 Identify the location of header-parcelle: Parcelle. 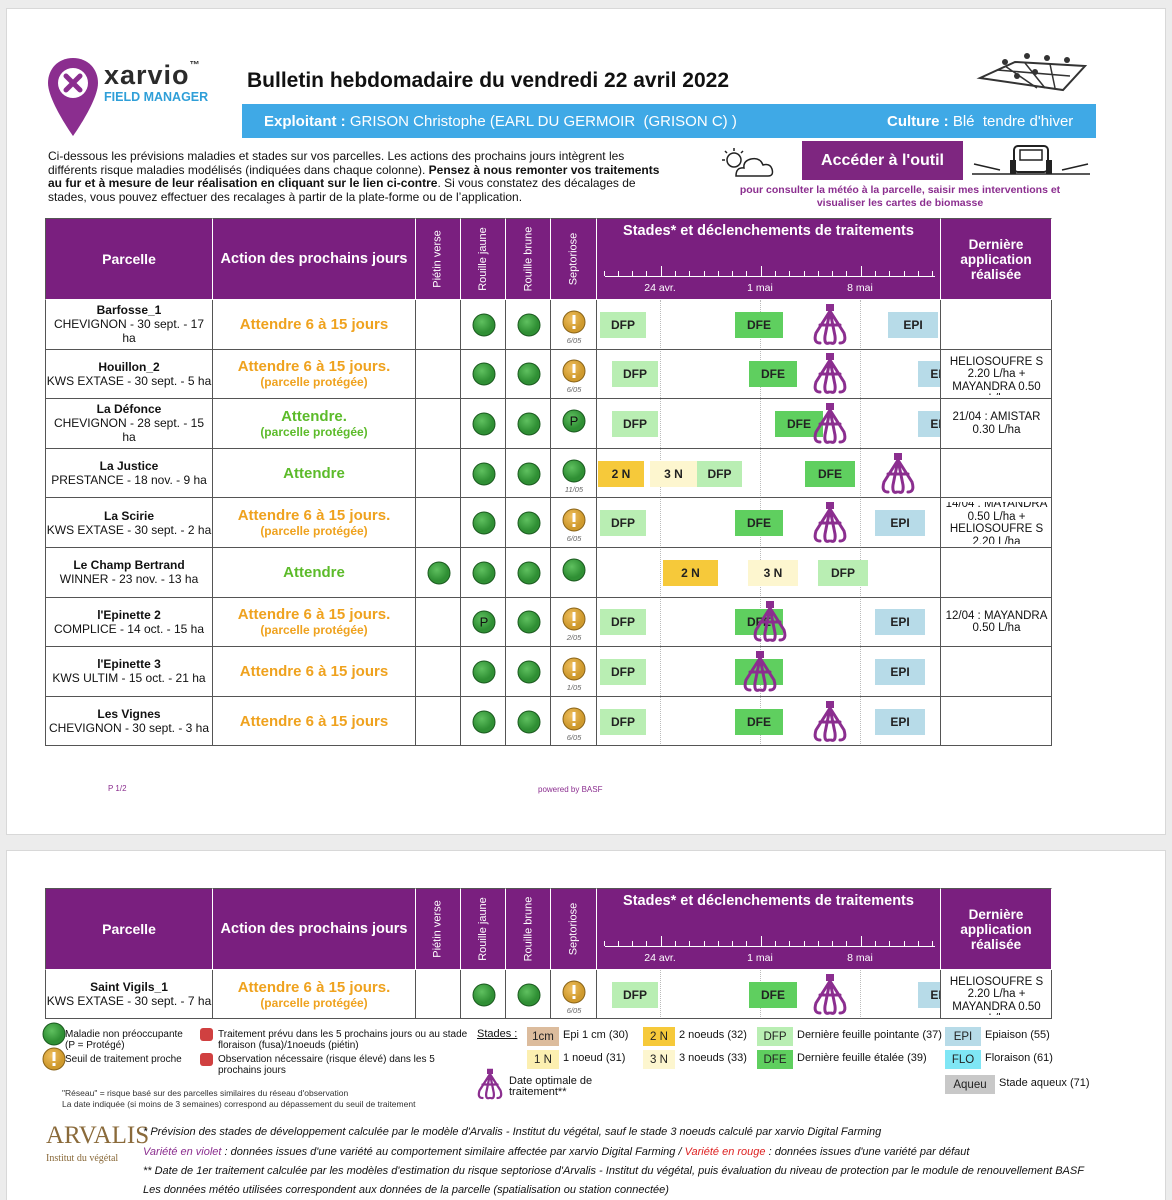
(129, 929).